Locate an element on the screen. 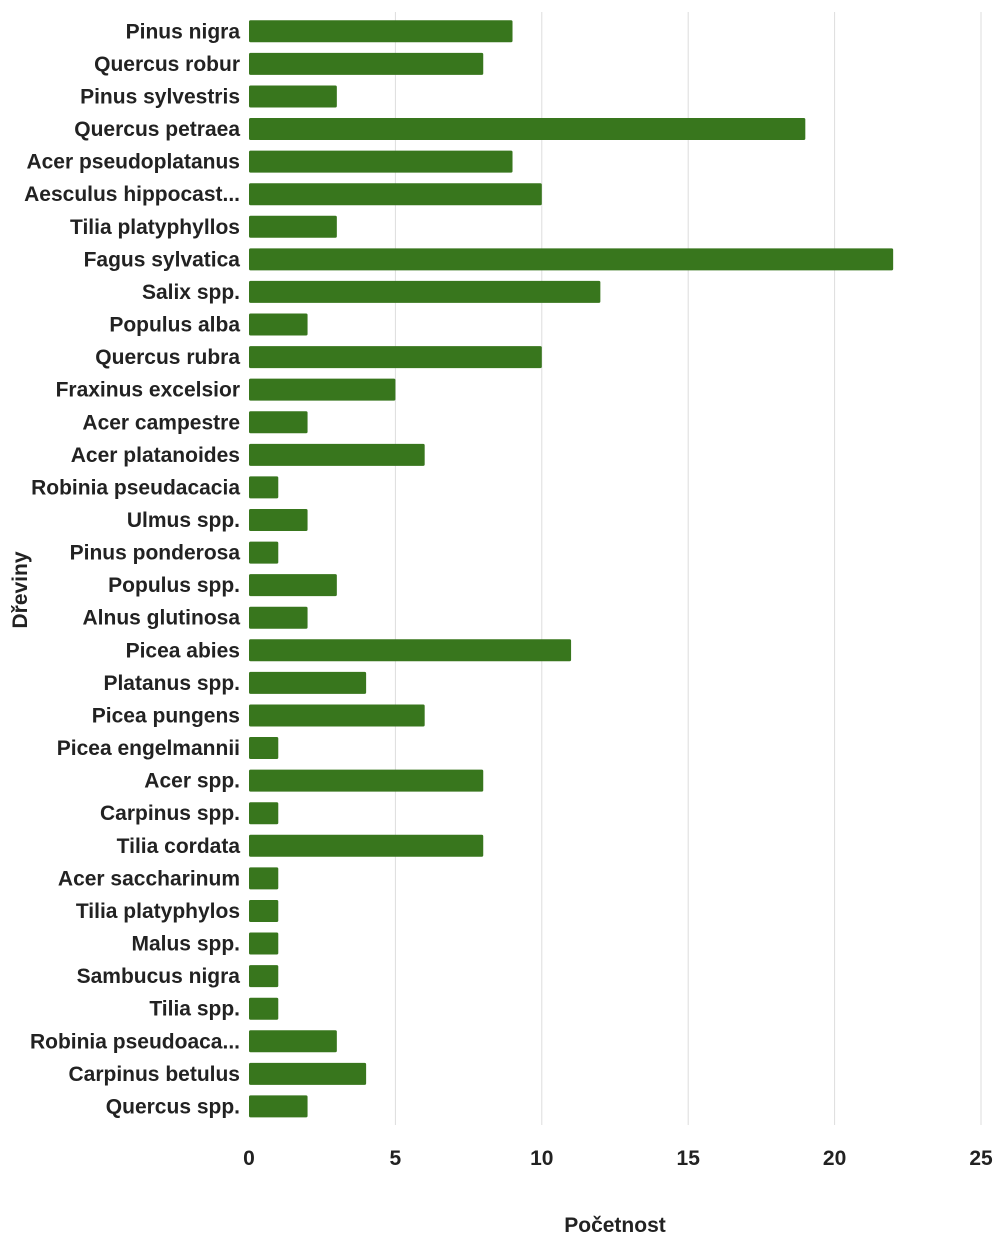 This screenshot has width=995, height=1236. category-label: Tilia platyphylos is located at coordinates (158, 911).